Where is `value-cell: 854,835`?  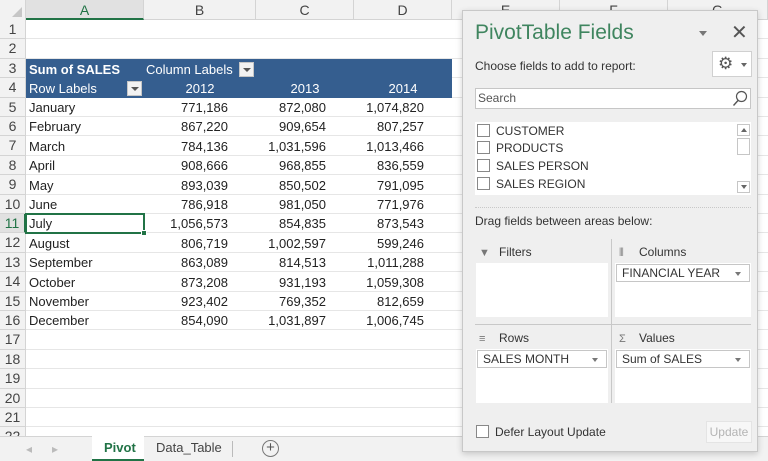 value-cell: 854,835 is located at coordinates (302, 224).